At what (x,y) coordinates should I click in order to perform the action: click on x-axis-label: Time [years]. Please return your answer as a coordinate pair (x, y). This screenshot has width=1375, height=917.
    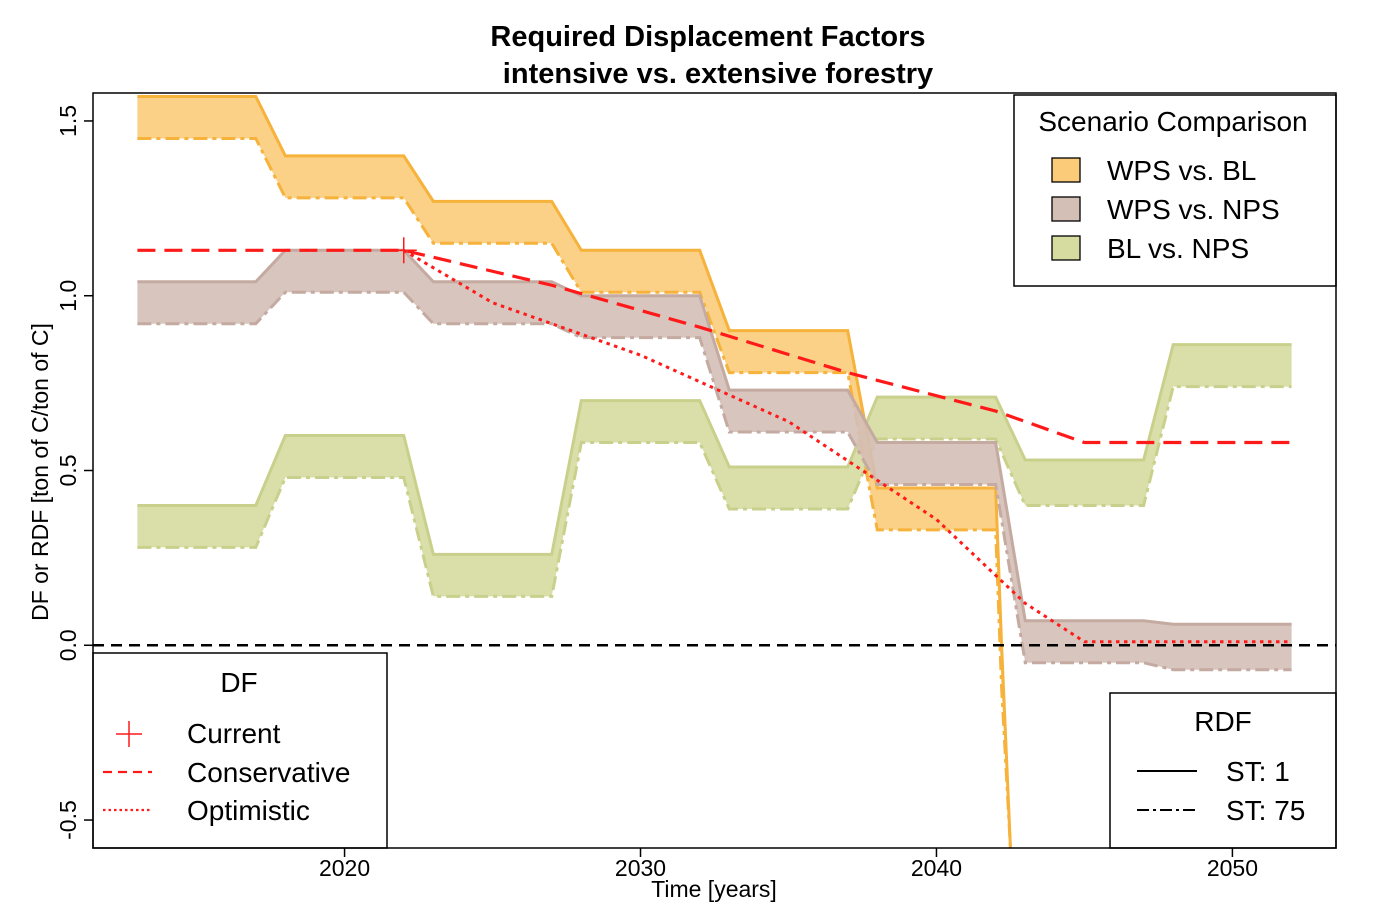
    Looking at the image, I should click on (714, 889).